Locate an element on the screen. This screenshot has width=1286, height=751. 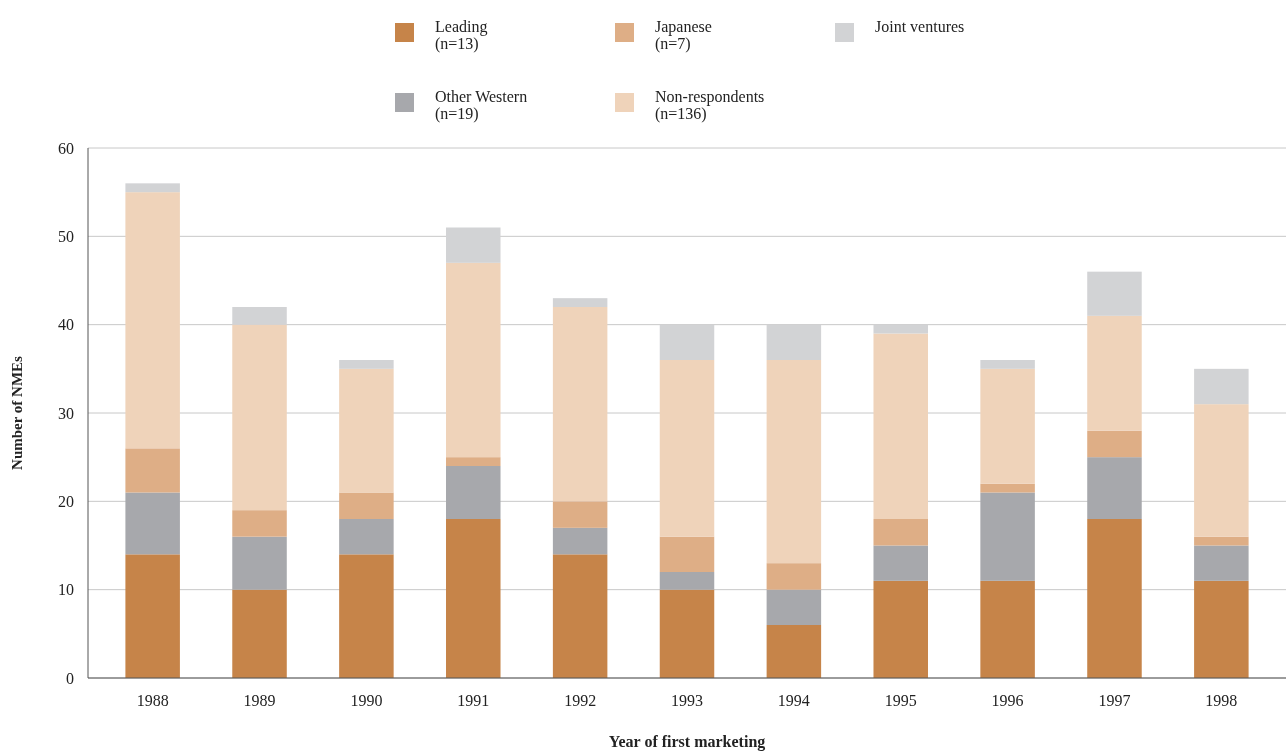
y-tick-label: 30 is located at coordinates (66, 413).